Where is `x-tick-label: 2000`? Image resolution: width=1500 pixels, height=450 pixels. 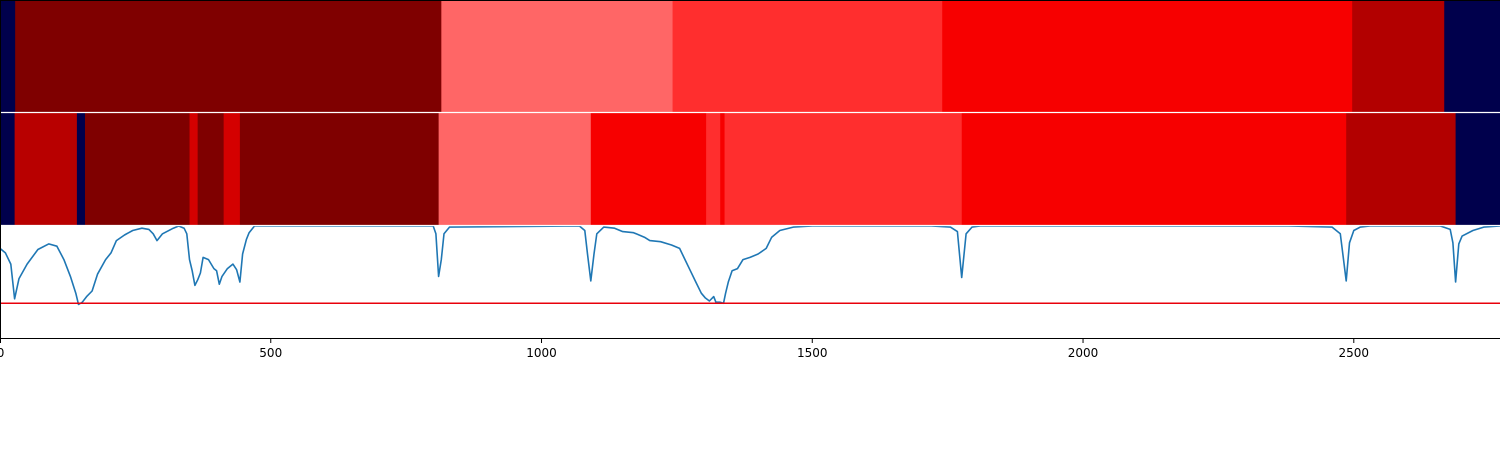
x-tick-label: 2000 is located at coordinates (1083, 353).